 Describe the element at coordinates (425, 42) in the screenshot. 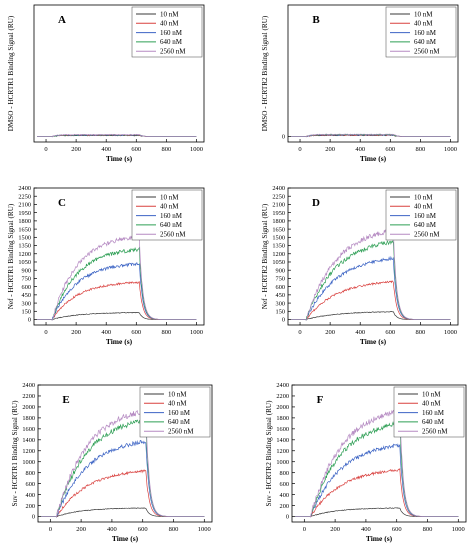

I see `legend-entry: 640 nM` at that location.